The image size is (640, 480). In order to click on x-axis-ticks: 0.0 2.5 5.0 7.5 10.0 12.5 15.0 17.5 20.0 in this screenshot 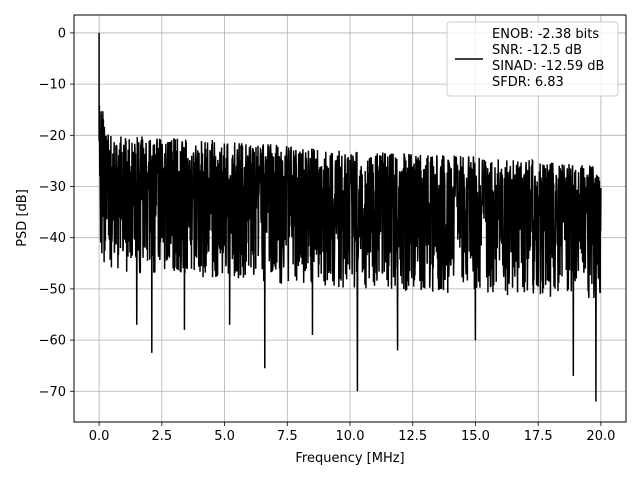, I will do `click(352, 433)`.